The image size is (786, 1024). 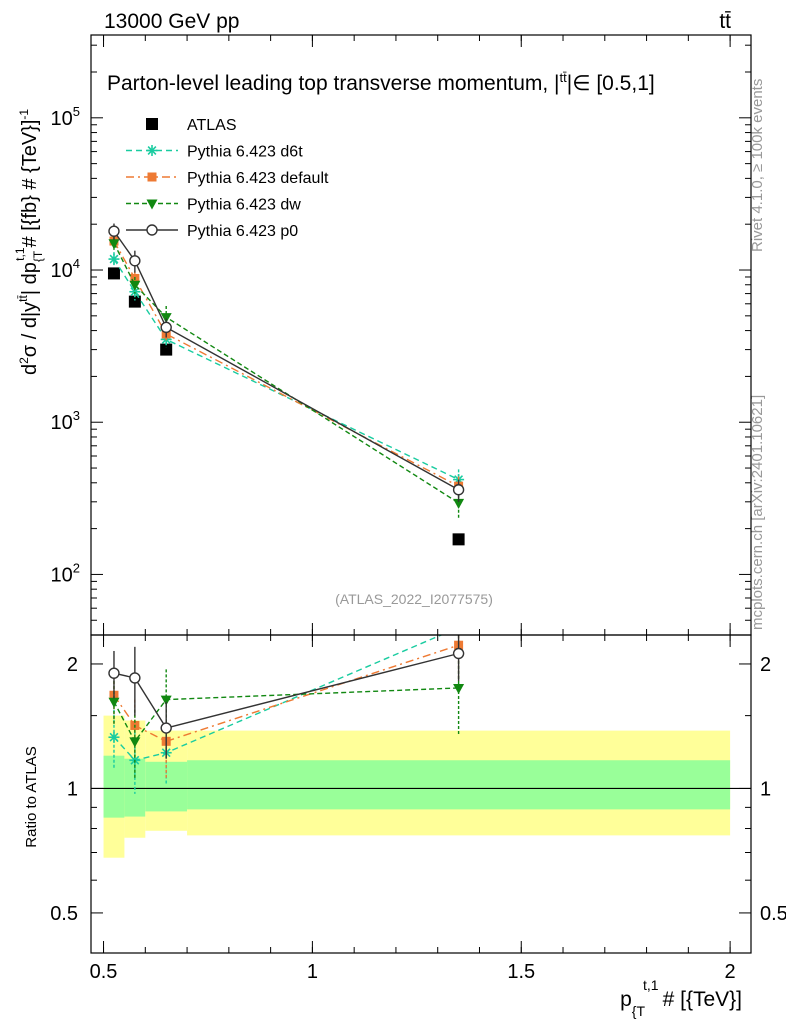 What do you see at coordinates (725, 21) in the screenshot?
I see `process-label: tt̄` at bounding box center [725, 21].